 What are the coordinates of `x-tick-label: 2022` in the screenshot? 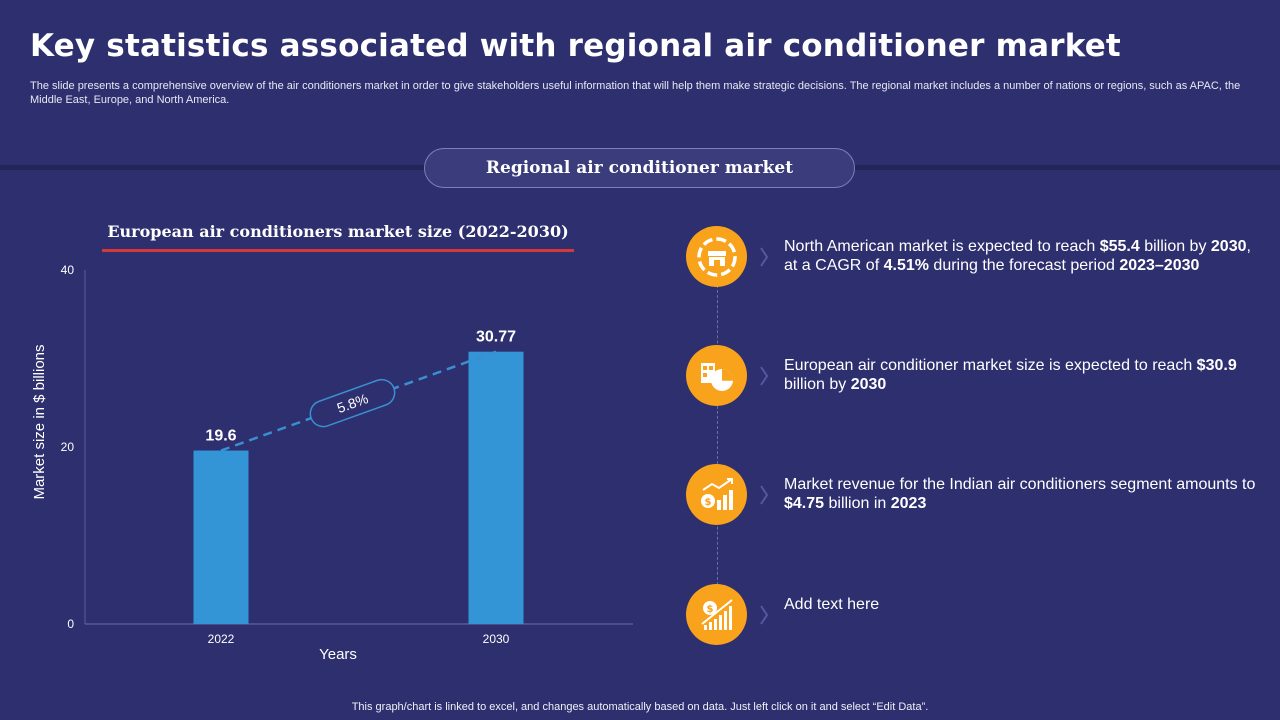 It's located at (221, 639).